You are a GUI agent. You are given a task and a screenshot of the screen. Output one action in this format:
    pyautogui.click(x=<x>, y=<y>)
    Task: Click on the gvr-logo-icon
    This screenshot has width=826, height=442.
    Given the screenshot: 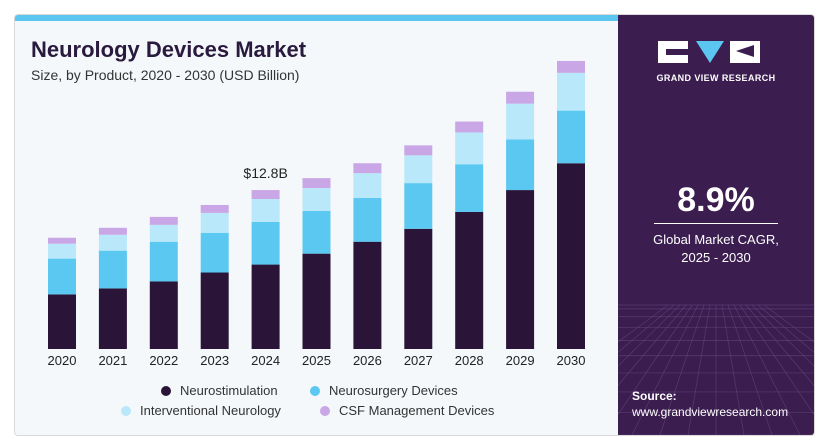 What is the action you would take?
    pyautogui.click(x=709, y=52)
    